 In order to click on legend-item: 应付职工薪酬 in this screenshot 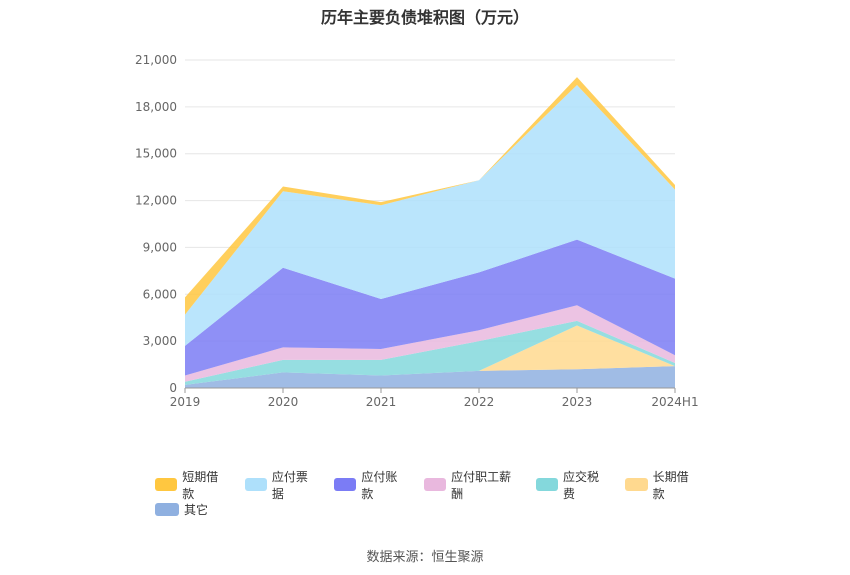, I will do `click(470, 485)`.